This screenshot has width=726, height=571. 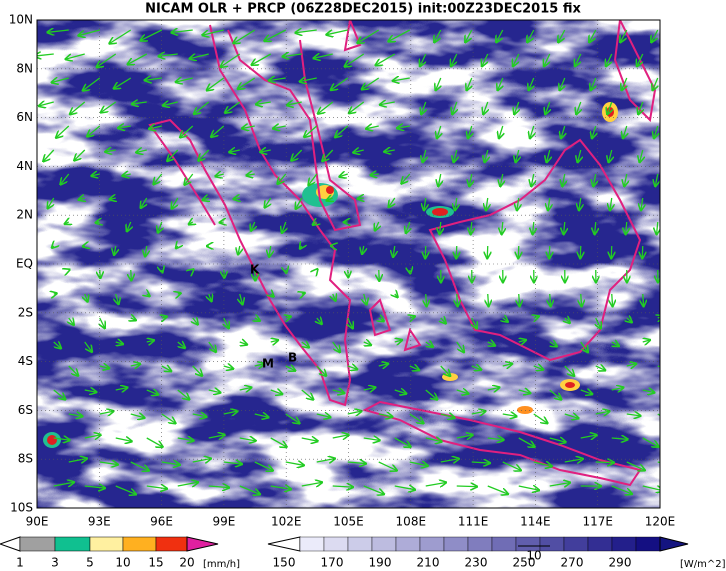 I want to click on colorbar-label: 3, so click(x=55, y=563).